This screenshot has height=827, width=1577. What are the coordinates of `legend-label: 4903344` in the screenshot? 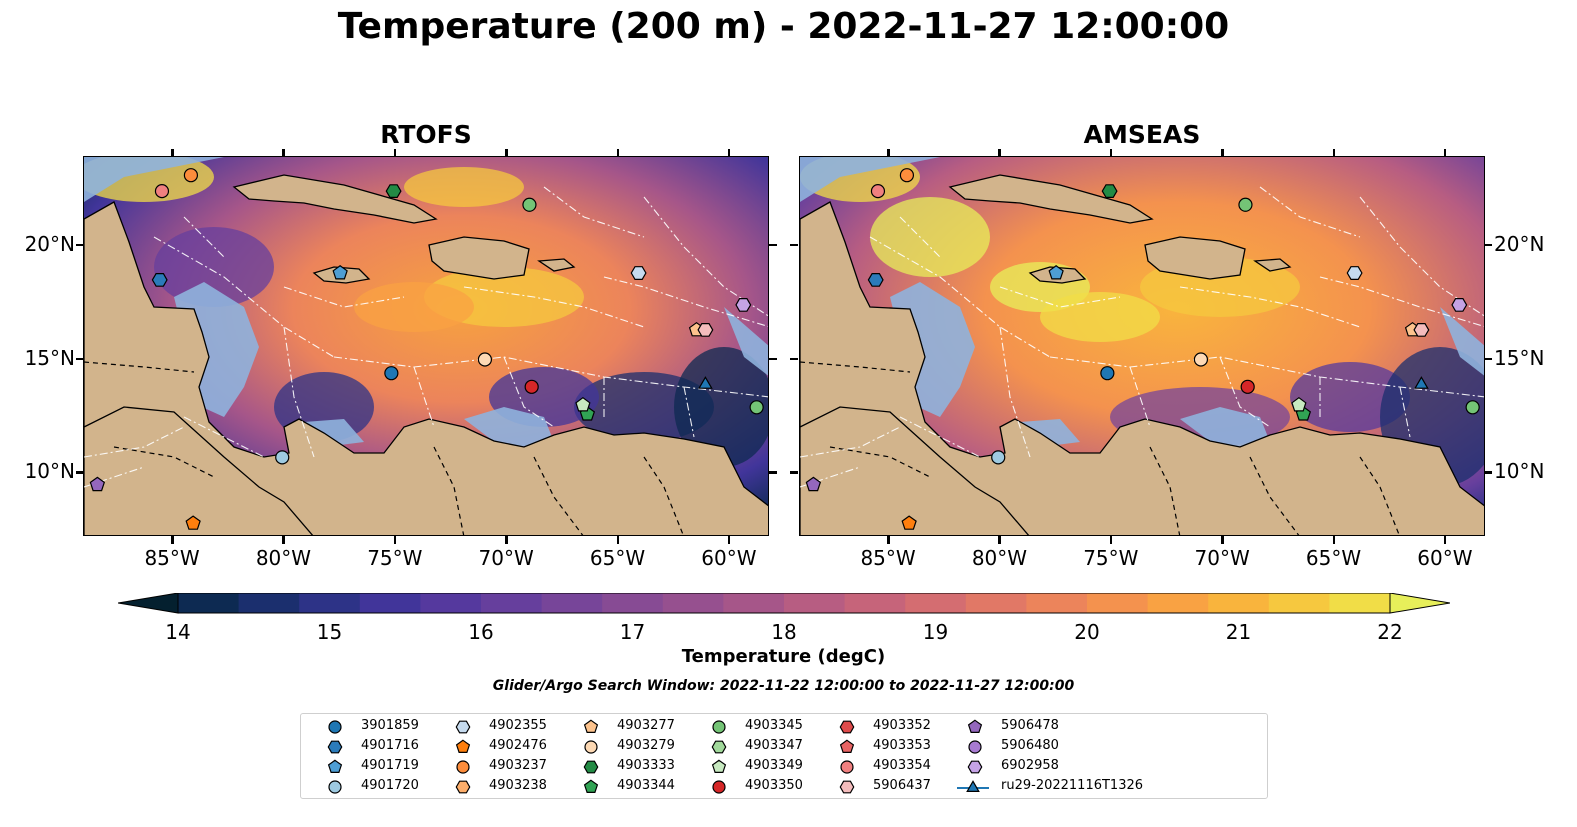 It's located at (646, 785).